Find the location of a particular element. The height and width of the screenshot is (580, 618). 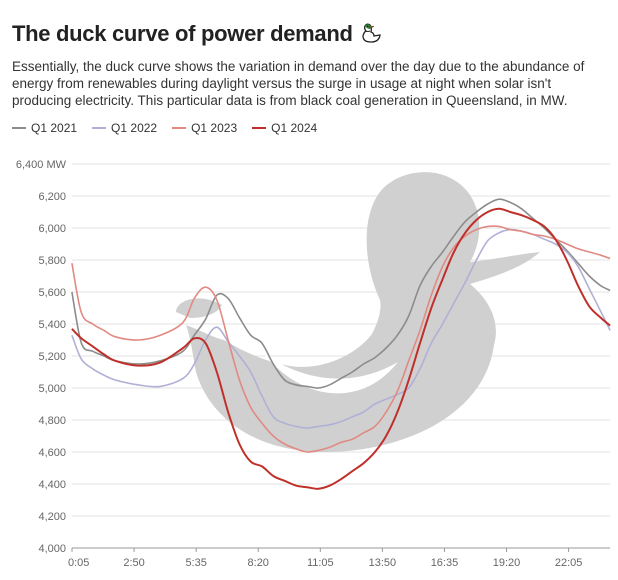

x-tick-label: 2:50 is located at coordinates (133, 563).